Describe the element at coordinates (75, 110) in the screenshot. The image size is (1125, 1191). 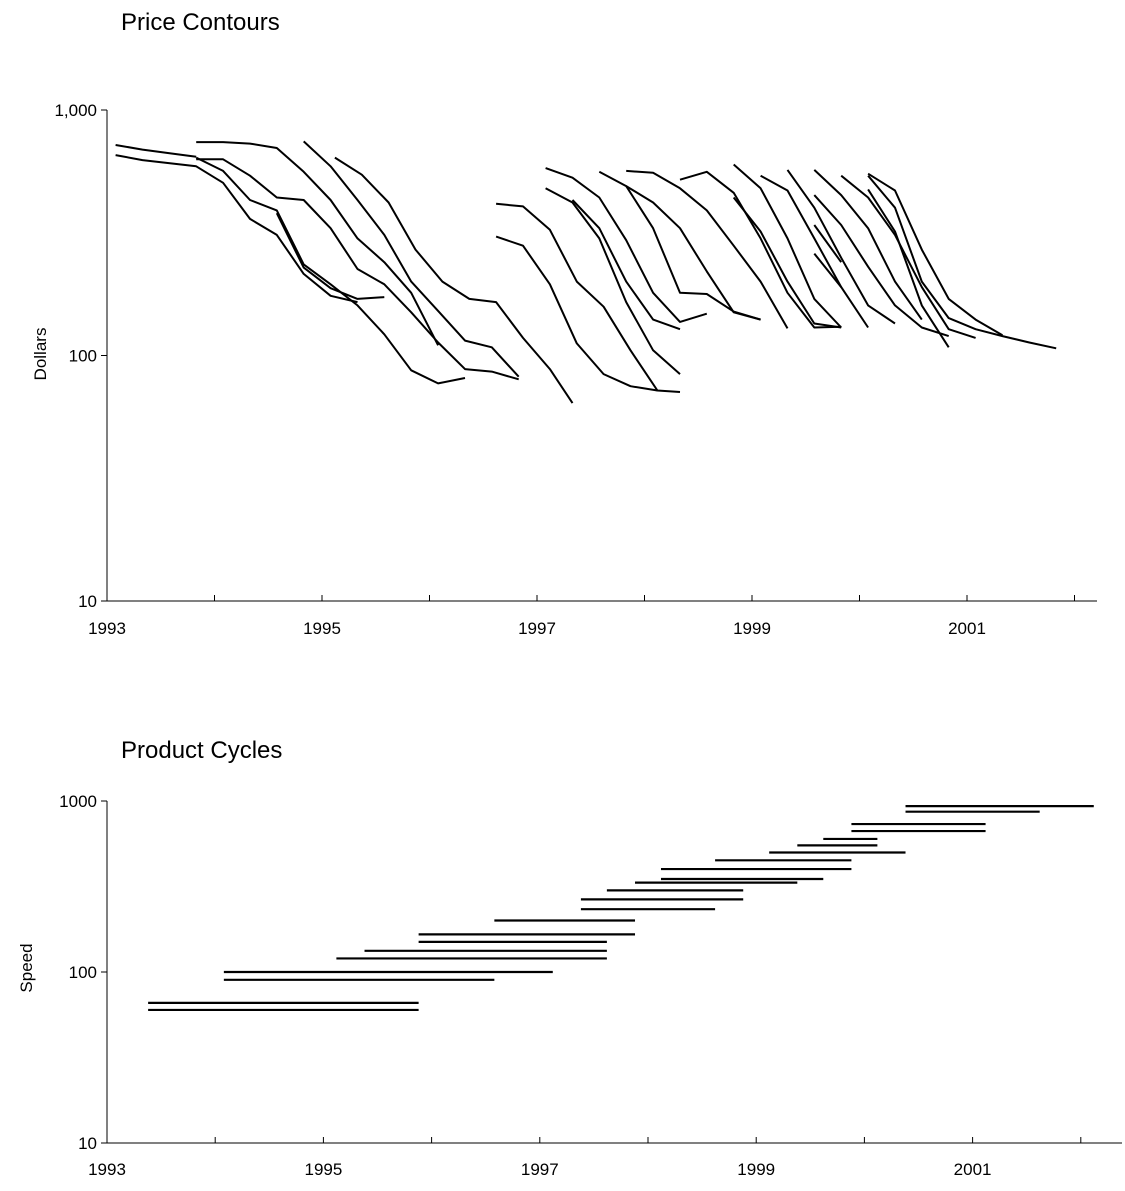
I see `y-tick-label: 1,000` at that location.